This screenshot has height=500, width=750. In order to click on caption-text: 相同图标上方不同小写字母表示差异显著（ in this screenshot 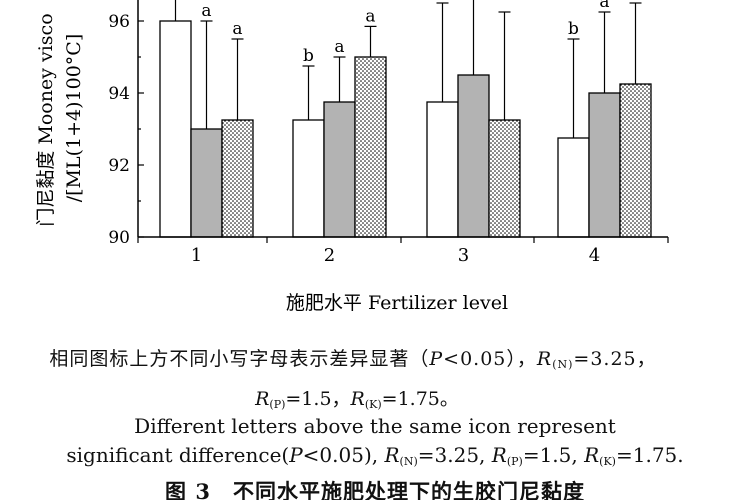, I will do `click(239, 359)`.